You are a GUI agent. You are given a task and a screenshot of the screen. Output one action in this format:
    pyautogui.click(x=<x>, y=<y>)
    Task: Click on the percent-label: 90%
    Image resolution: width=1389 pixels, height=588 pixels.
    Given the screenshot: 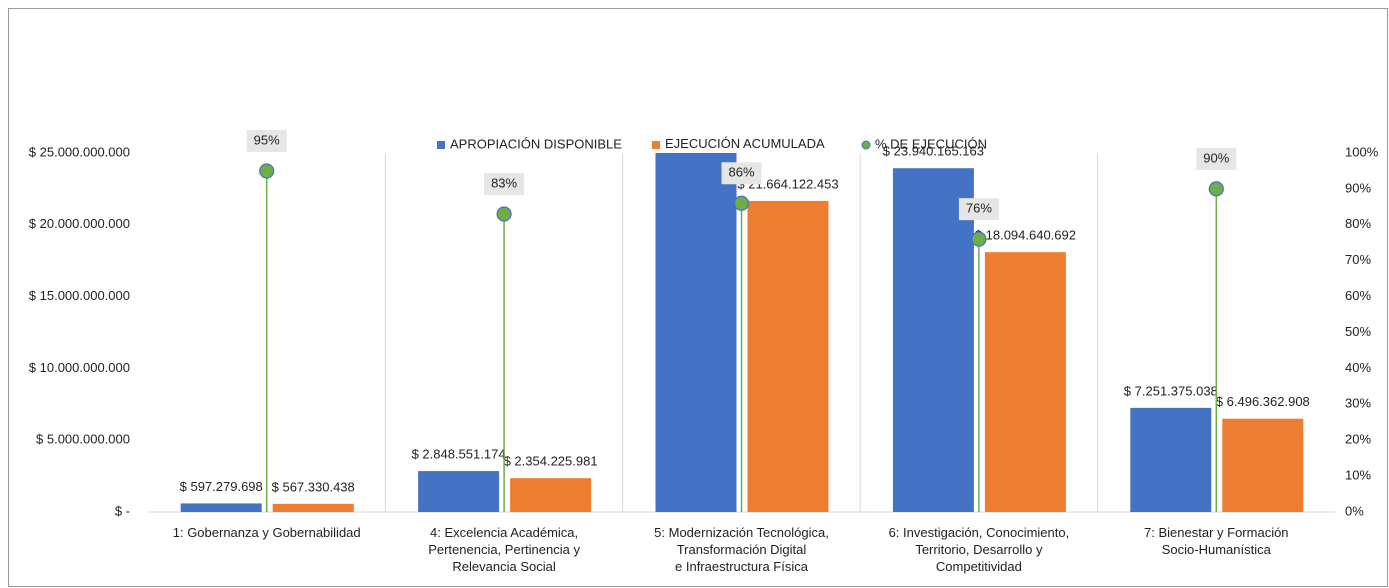 What is the action you would take?
    pyautogui.click(x=1216, y=157)
    